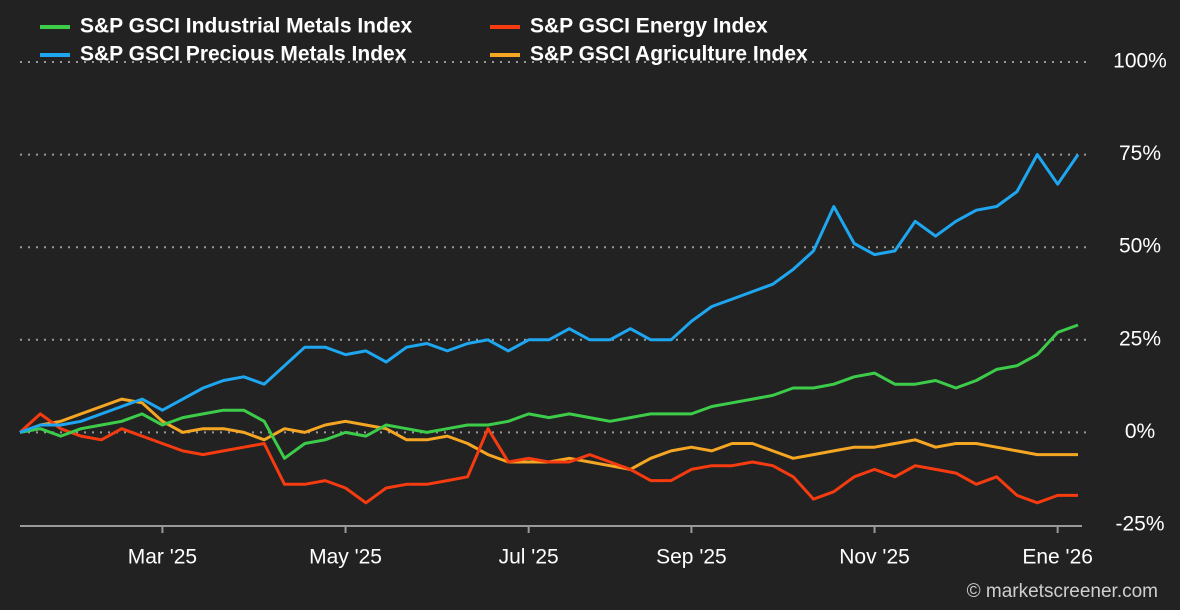  What do you see at coordinates (649, 26) in the screenshot?
I see `legend-label: S&P GSCI Energy Index` at bounding box center [649, 26].